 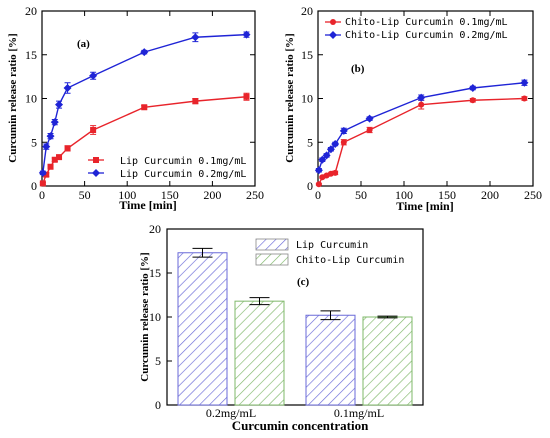 I want to click on x-tick-label-b-5: 250, so click(x=533, y=195).